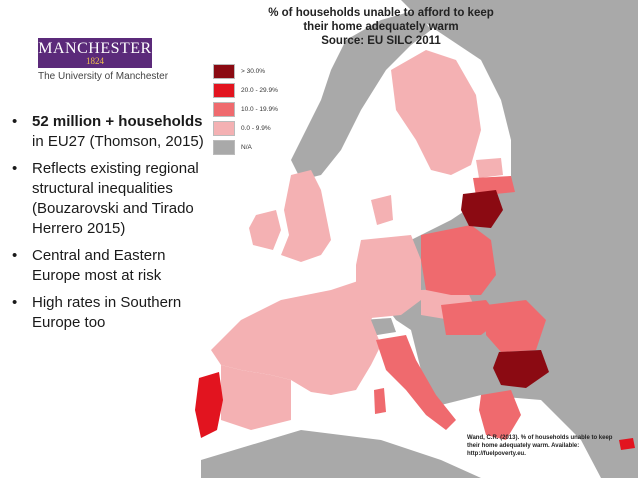 The height and width of the screenshot is (478, 638). What do you see at coordinates (381, 41) in the screenshot?
I see `map-title-line3: Source: EU SILC 2011` at bounding box center [381, 41].